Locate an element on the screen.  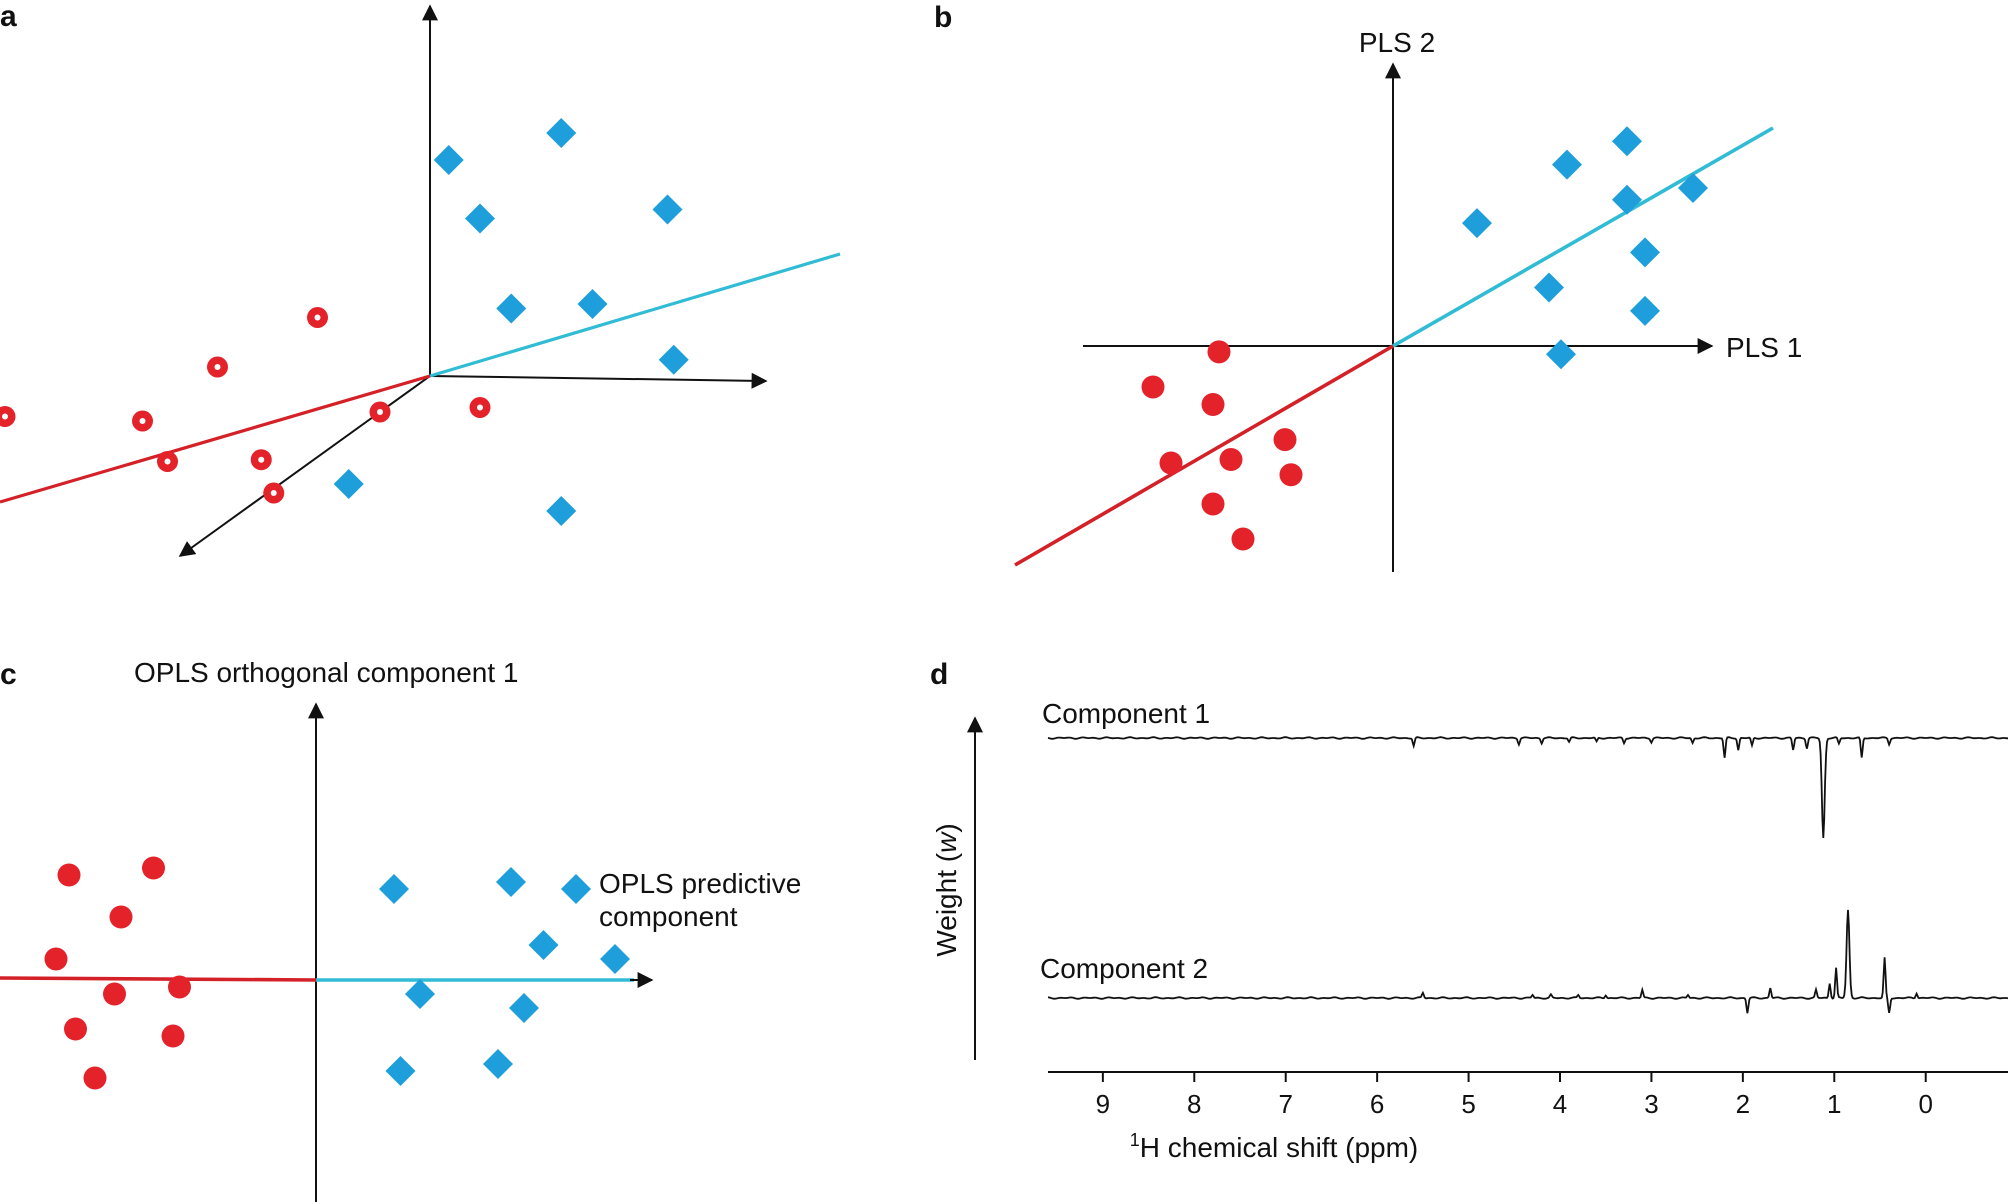
panel-d-trace1-label: Component 1 is located at coordinates (1126, 713).